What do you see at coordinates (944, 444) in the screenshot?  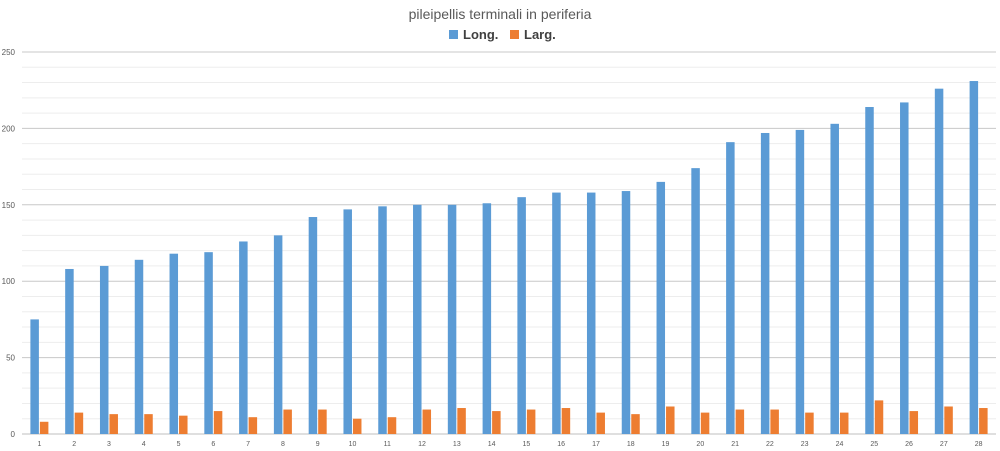 I see `x-tick-label: 27` at bounding box center [944, 444].